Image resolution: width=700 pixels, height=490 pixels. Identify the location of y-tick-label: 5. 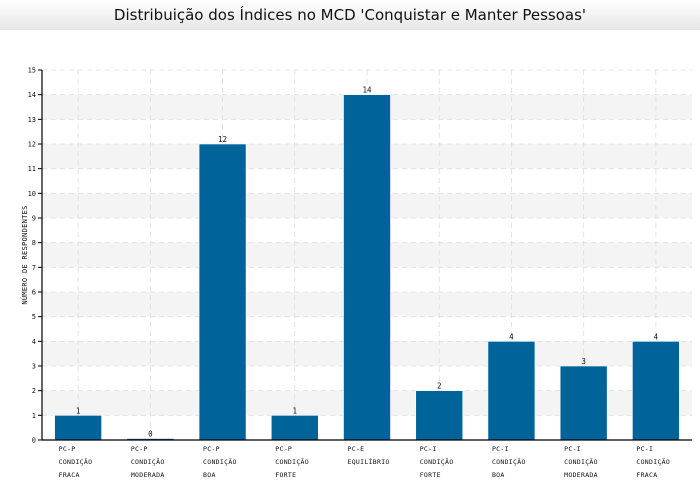
(34, 317).